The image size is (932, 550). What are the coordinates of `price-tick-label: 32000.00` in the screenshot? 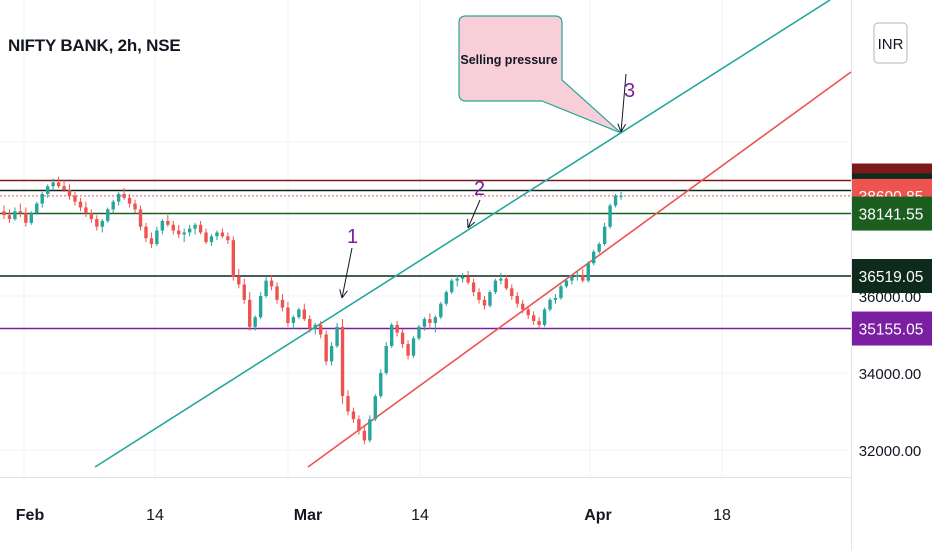 It's located at (890, 451).